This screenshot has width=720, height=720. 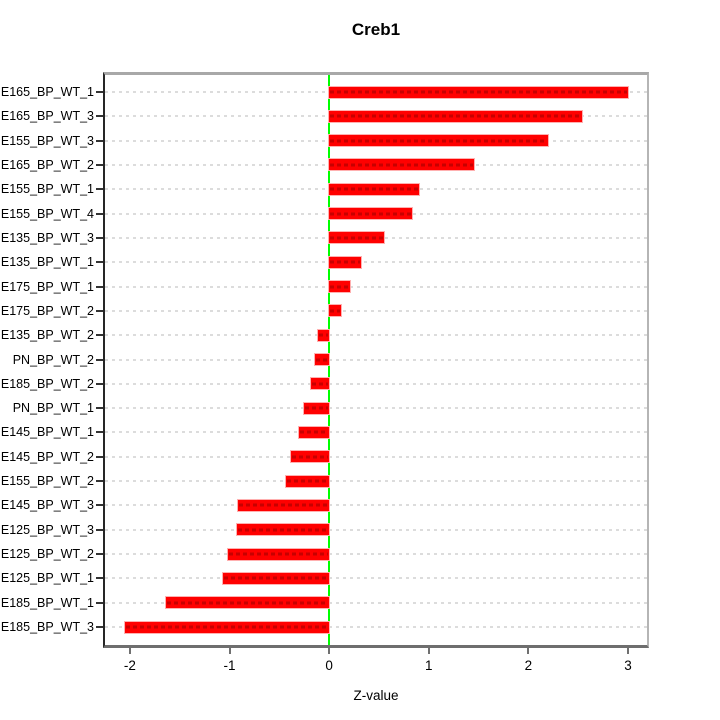 I want to click on y-tick-label: E145_BP_WT_1, so click(x=47, y=432).